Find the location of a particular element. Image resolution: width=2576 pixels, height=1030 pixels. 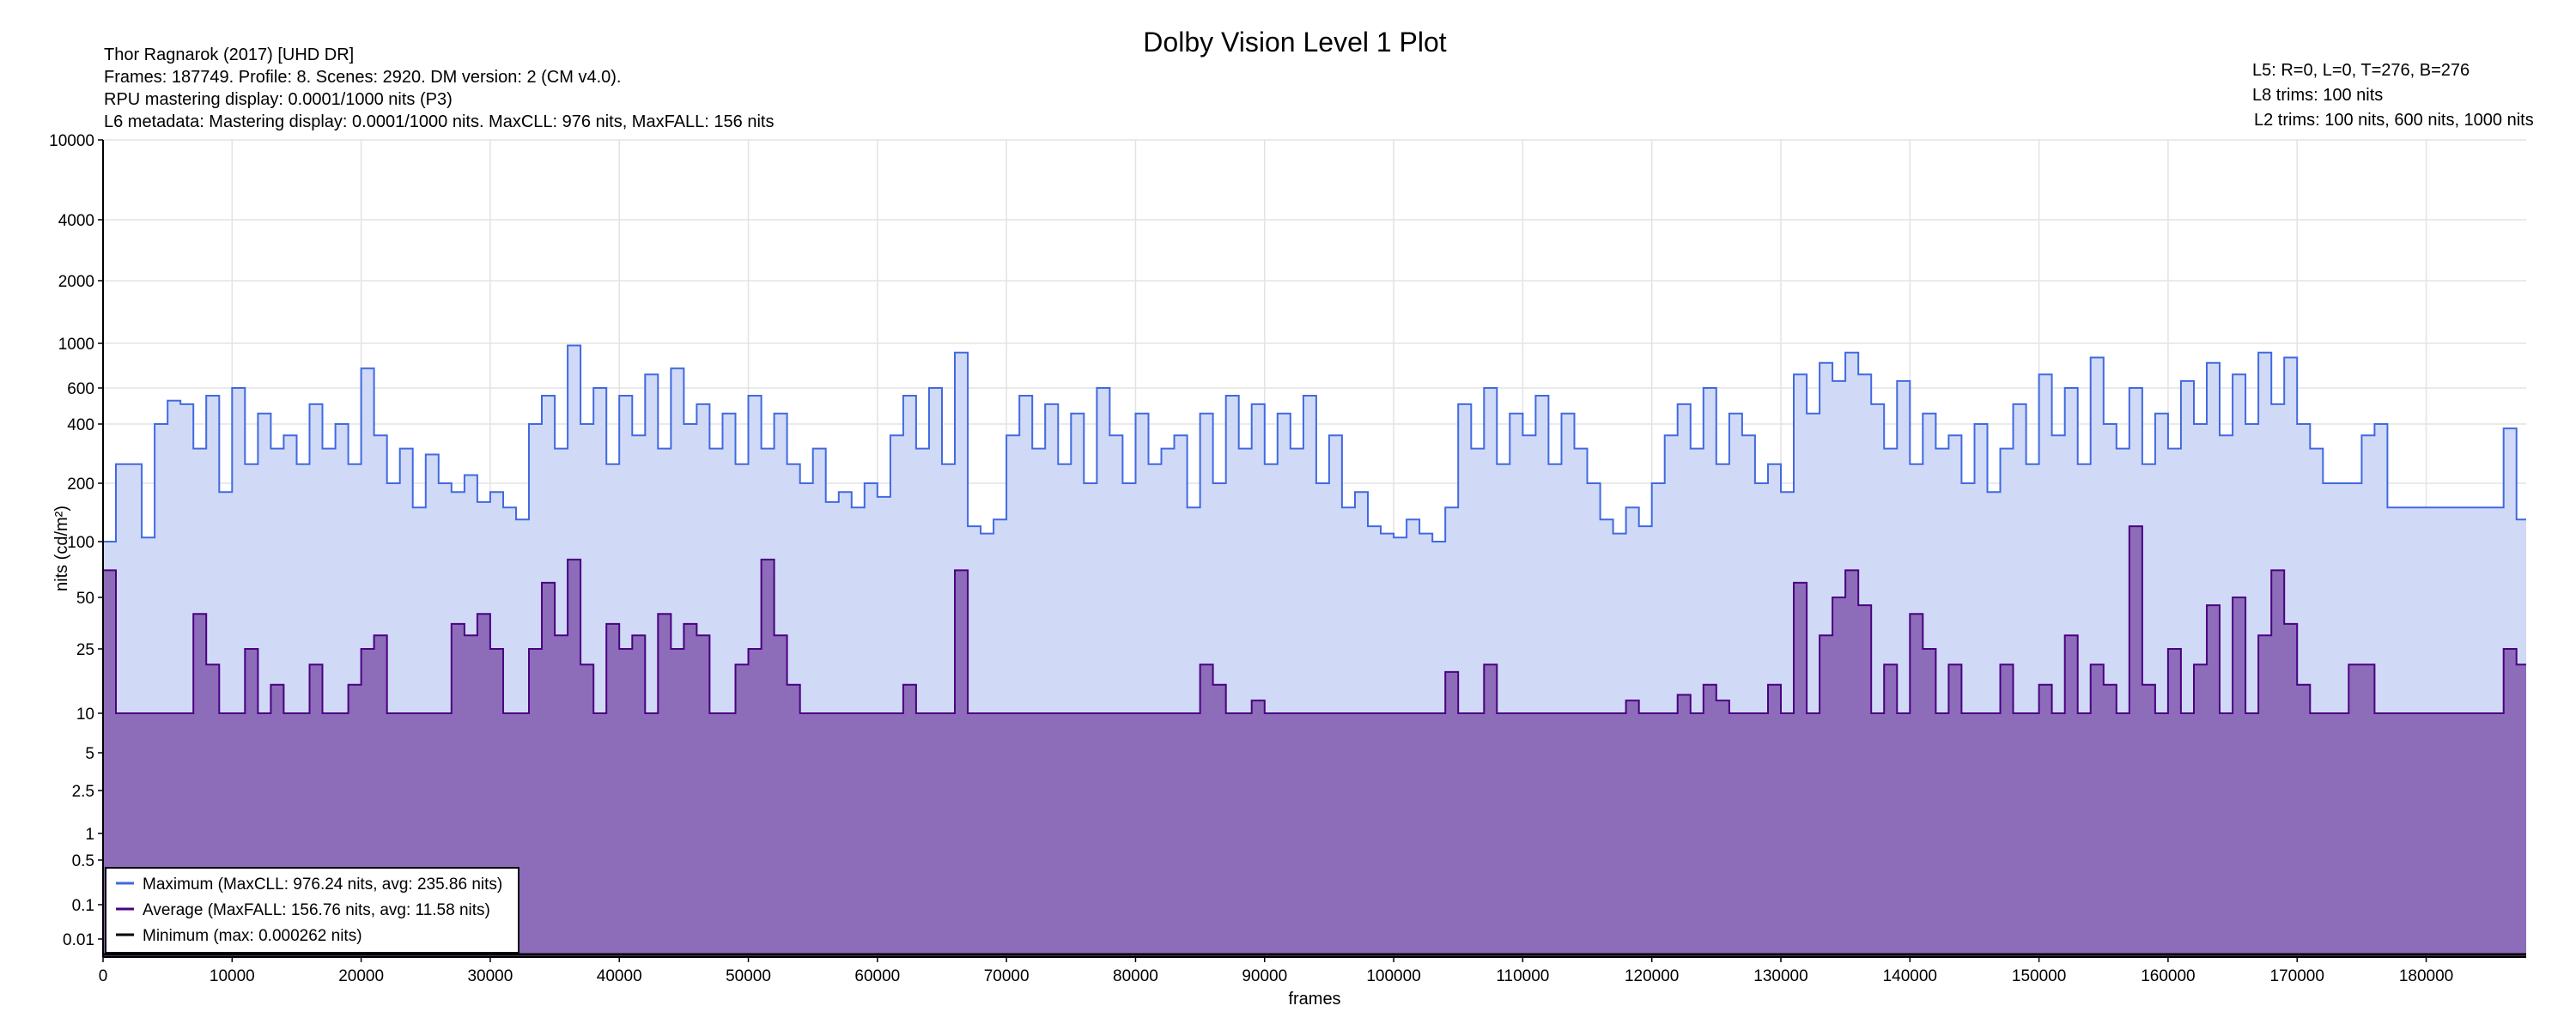

y-tick-label: 100 is located at coordinates (80, 543).